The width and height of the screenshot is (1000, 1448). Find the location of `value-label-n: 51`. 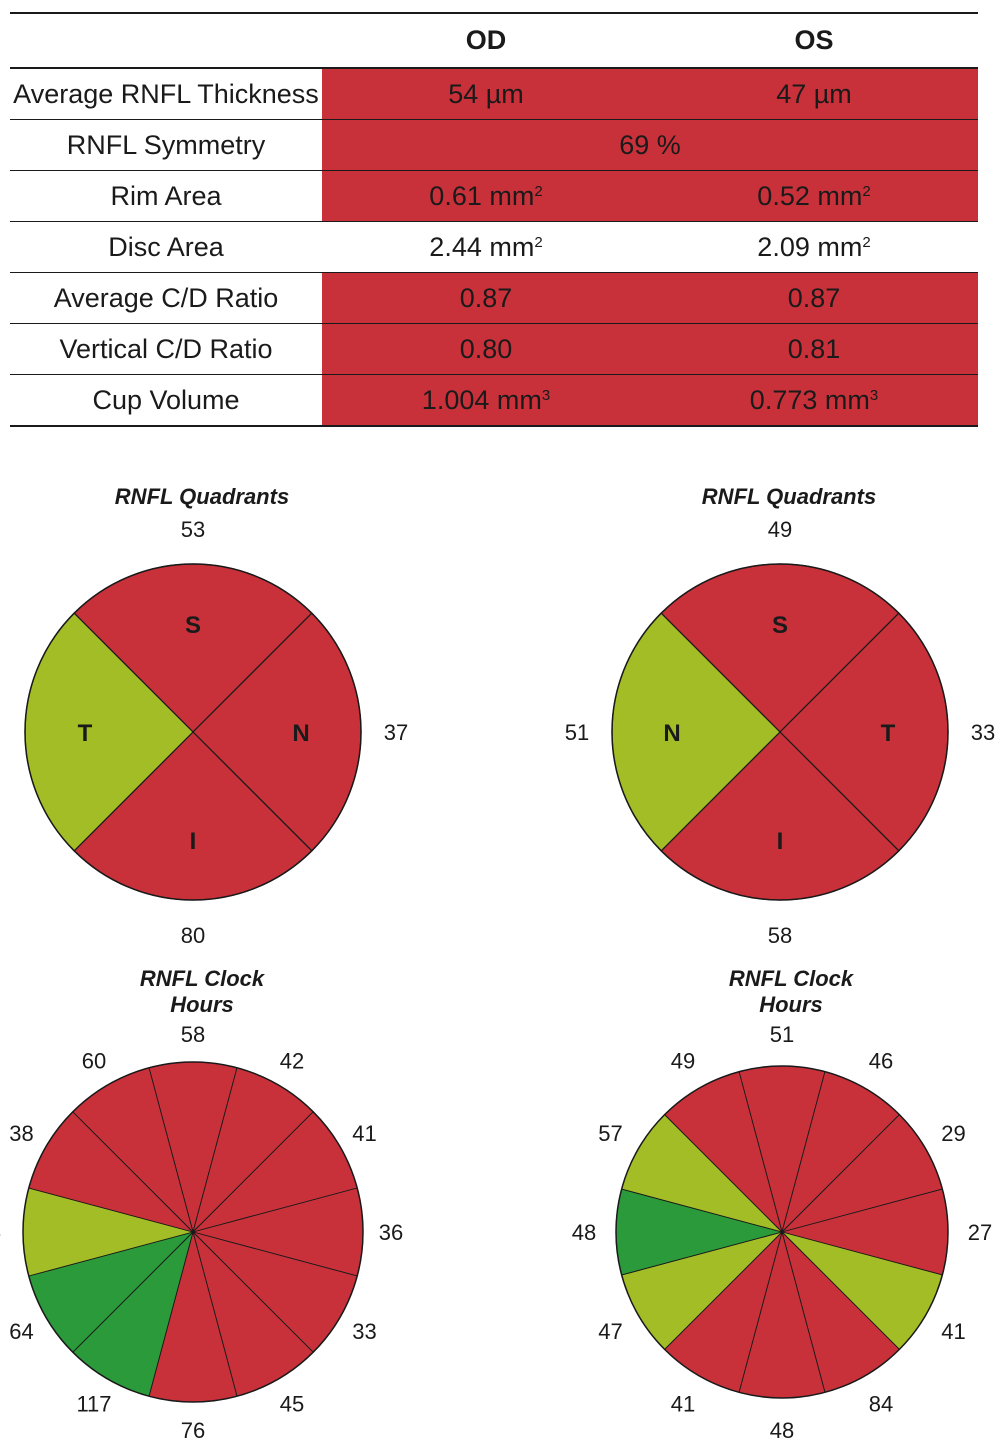

value-label-n: 51 is located at coordinates (577, 732).